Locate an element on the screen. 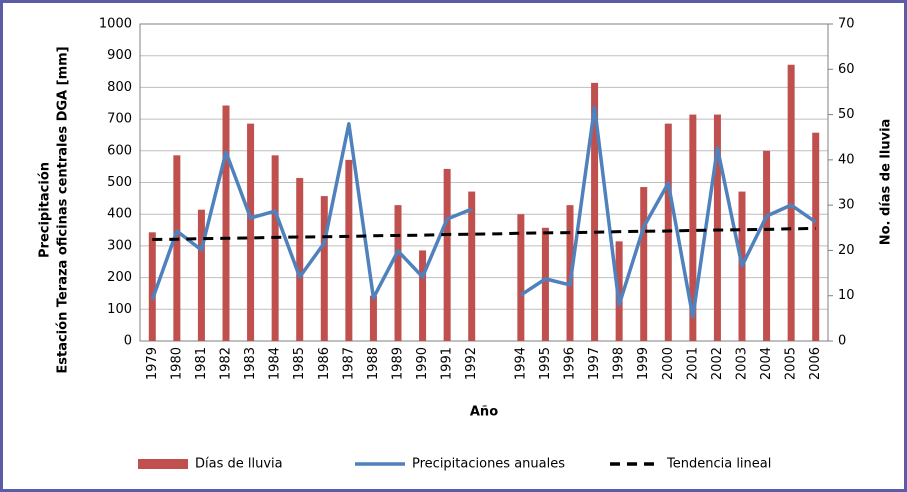 The height and width of the screenshot is (492, 907). y-tick-label: 300 is located at coordinates (119, 245).